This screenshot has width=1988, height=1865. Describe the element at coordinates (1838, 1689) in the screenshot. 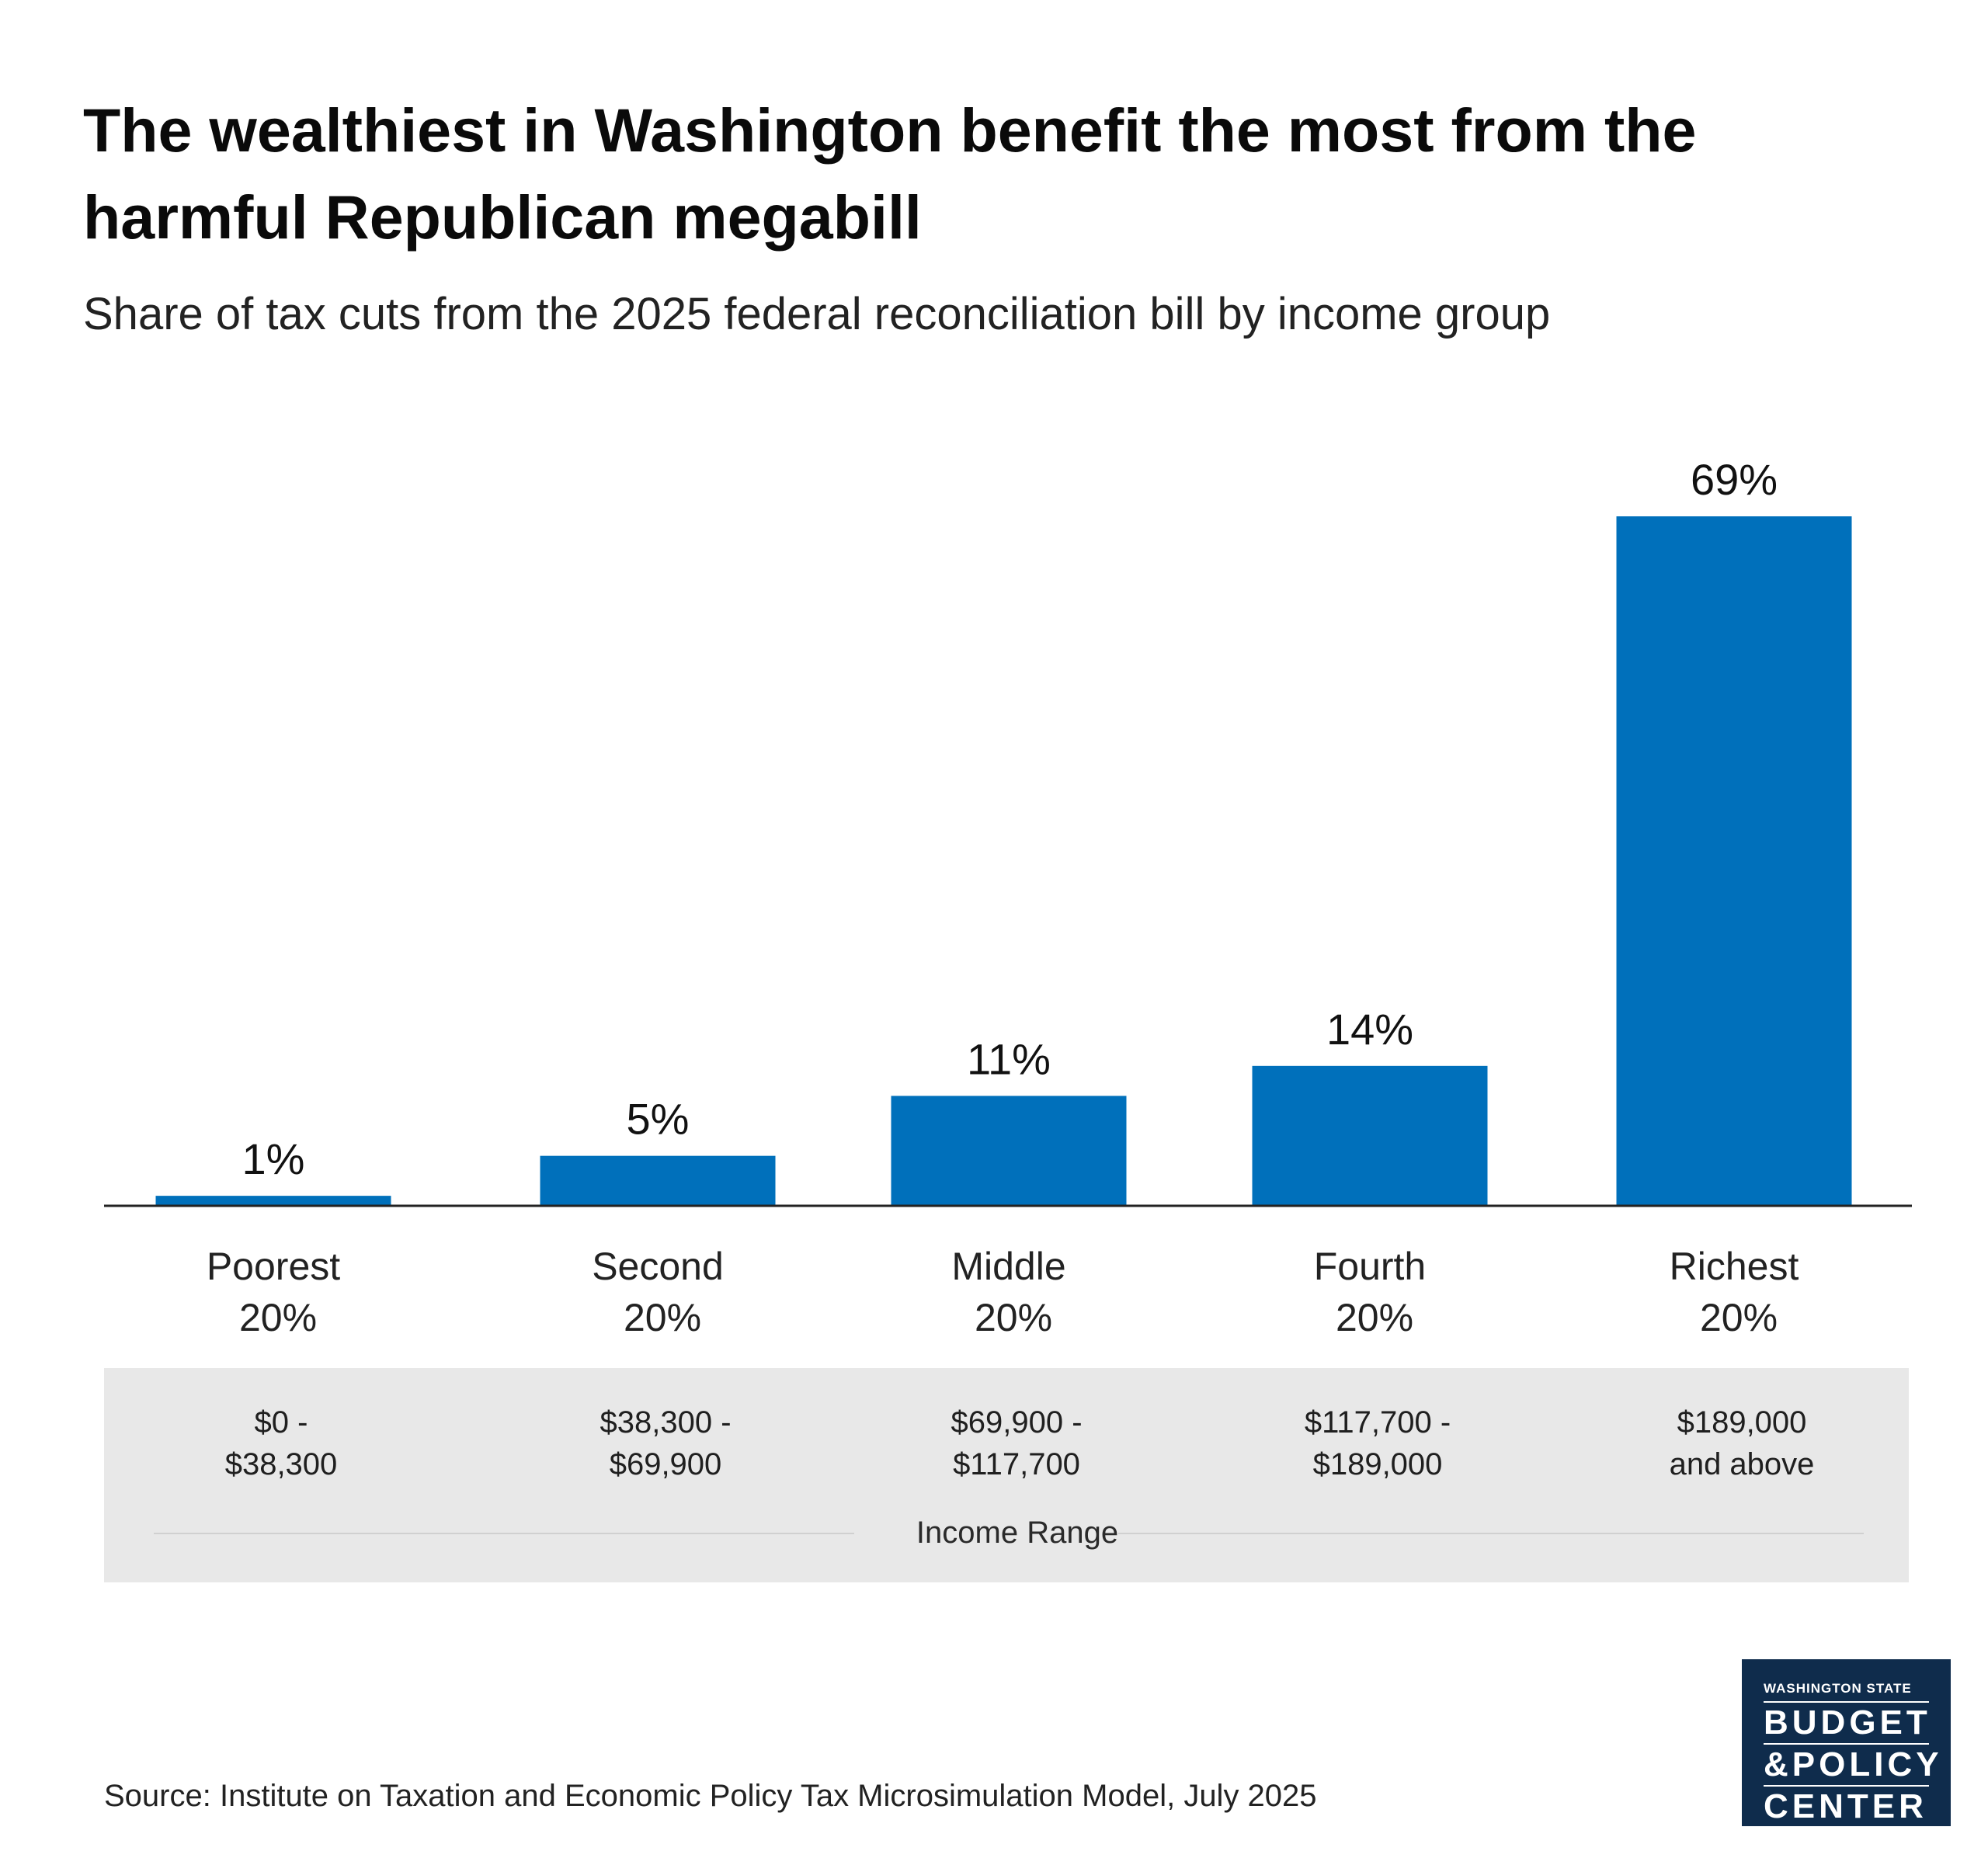

I see `logo-state-text: WASHINGTON STATE` at that location.